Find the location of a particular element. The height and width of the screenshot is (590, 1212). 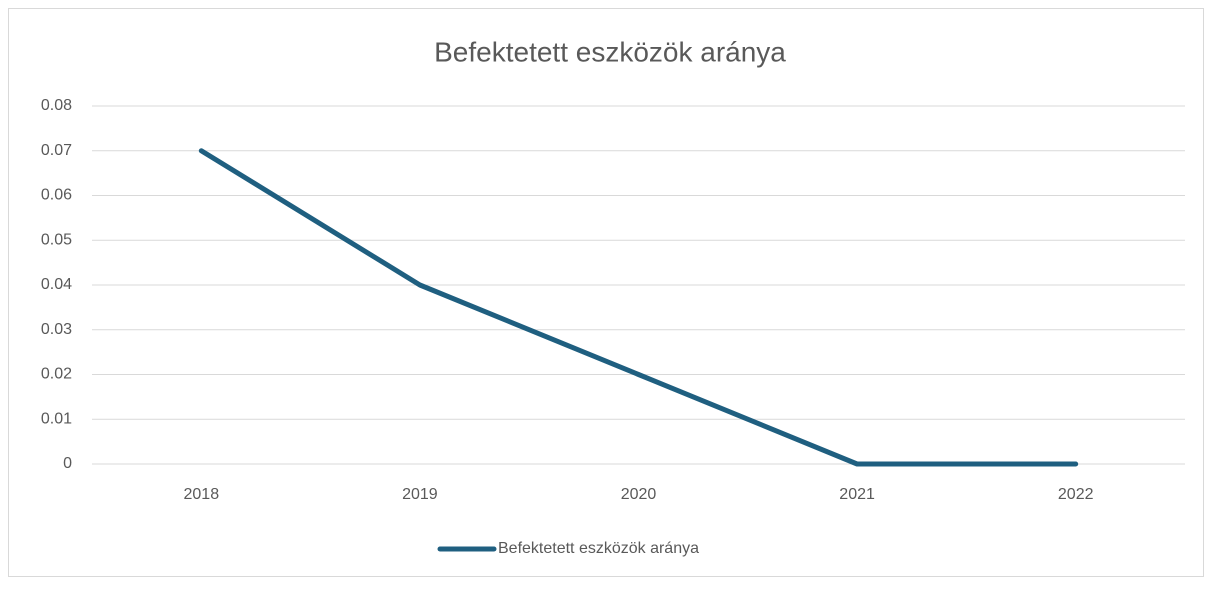

y-tick-label: 0.02 is located at coordinates (56, 374).